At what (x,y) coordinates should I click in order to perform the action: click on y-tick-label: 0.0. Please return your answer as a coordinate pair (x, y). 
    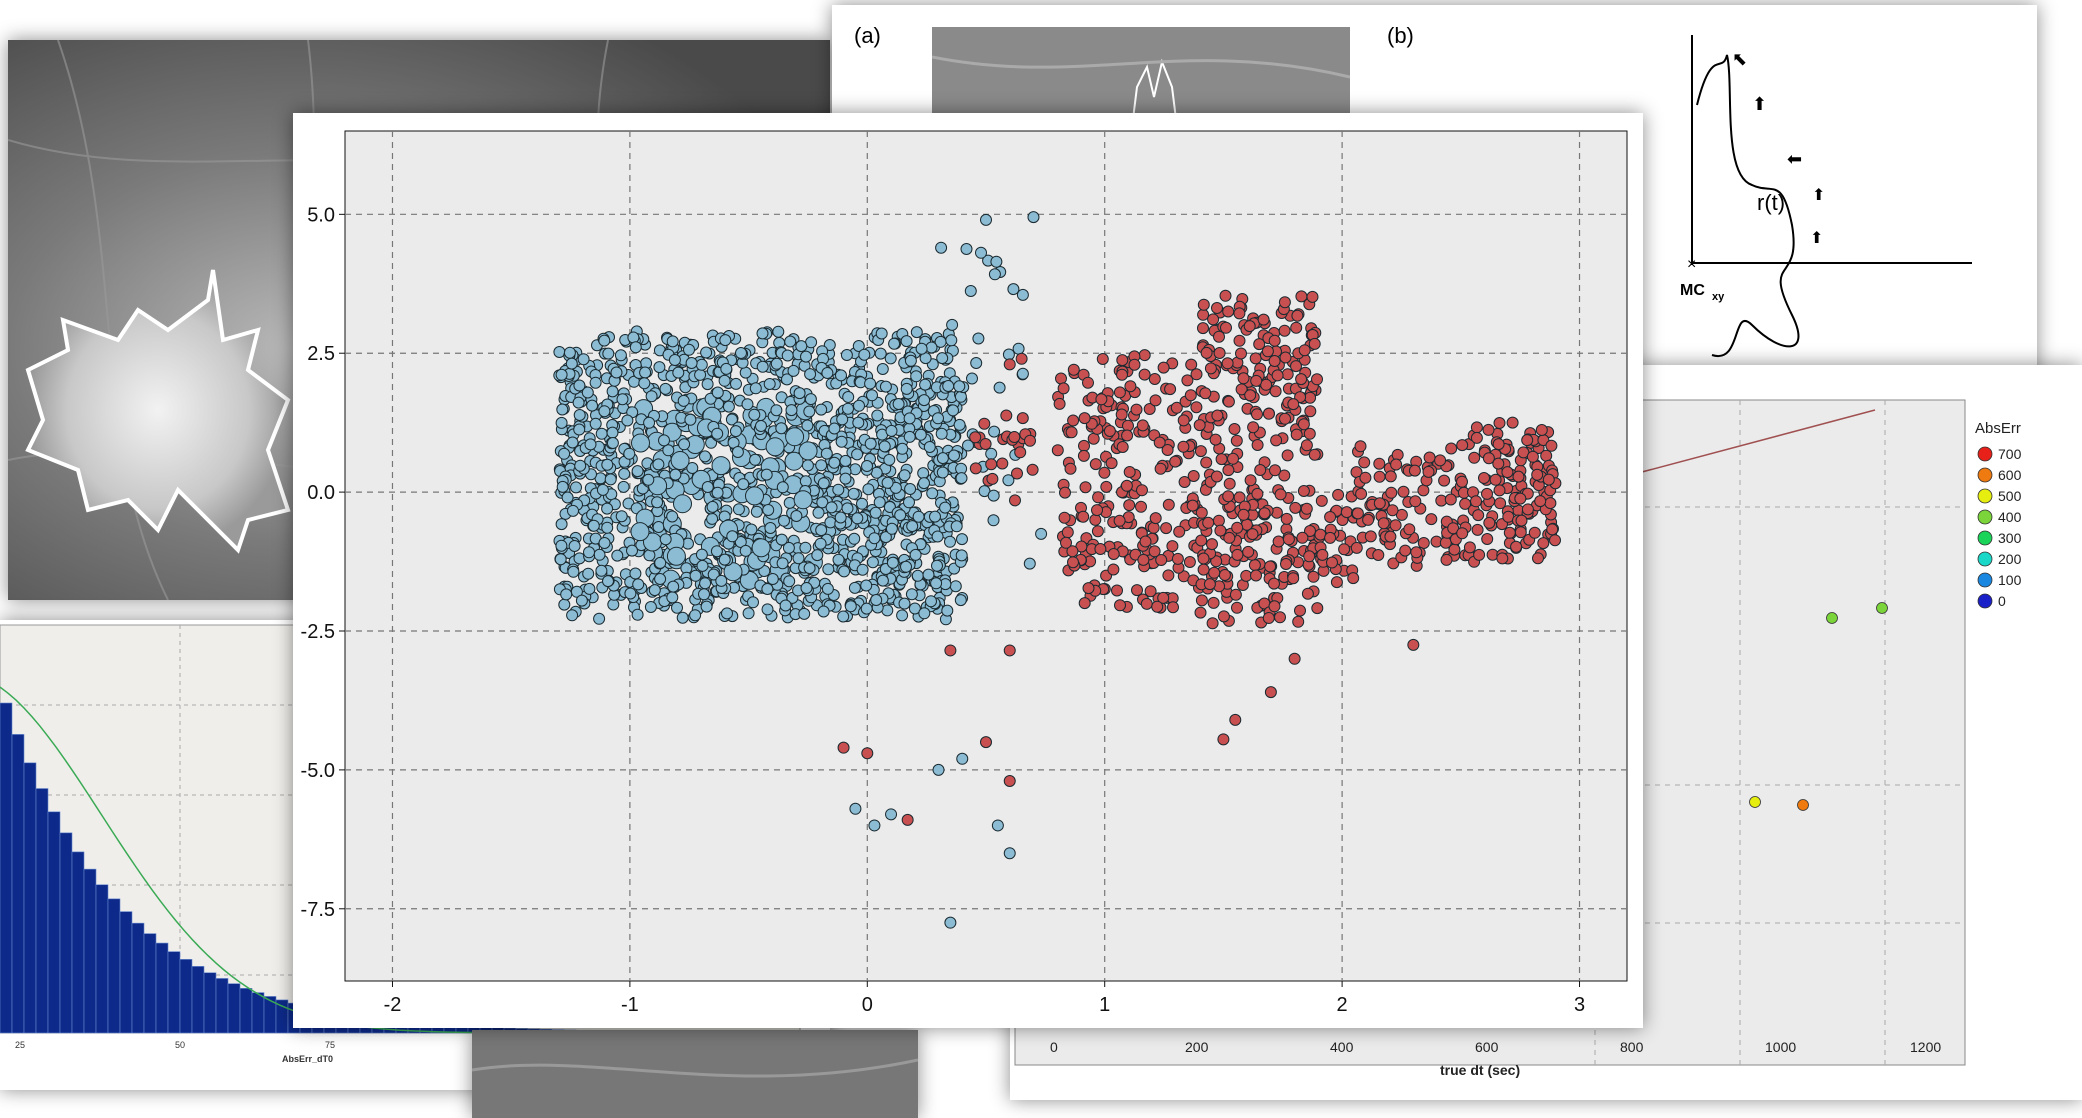
    Looking at the image, I should click on (321, 493).